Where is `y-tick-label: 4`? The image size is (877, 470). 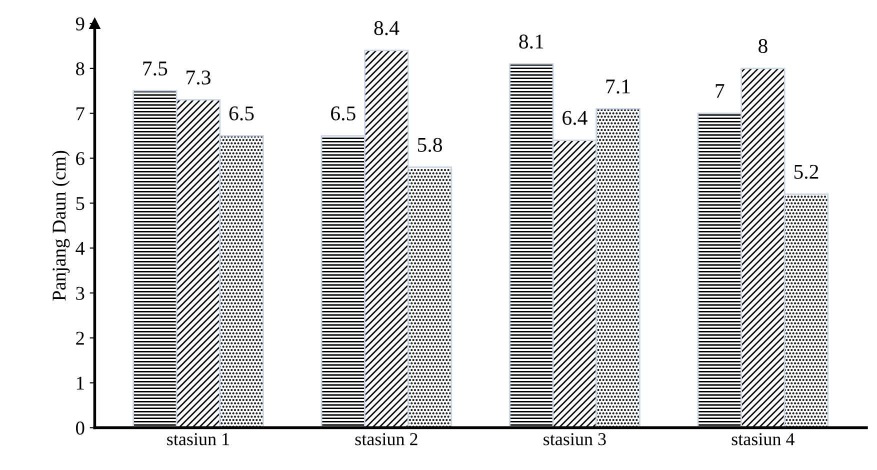 y-tick-label: 4 is located at coordinates (80, 248).